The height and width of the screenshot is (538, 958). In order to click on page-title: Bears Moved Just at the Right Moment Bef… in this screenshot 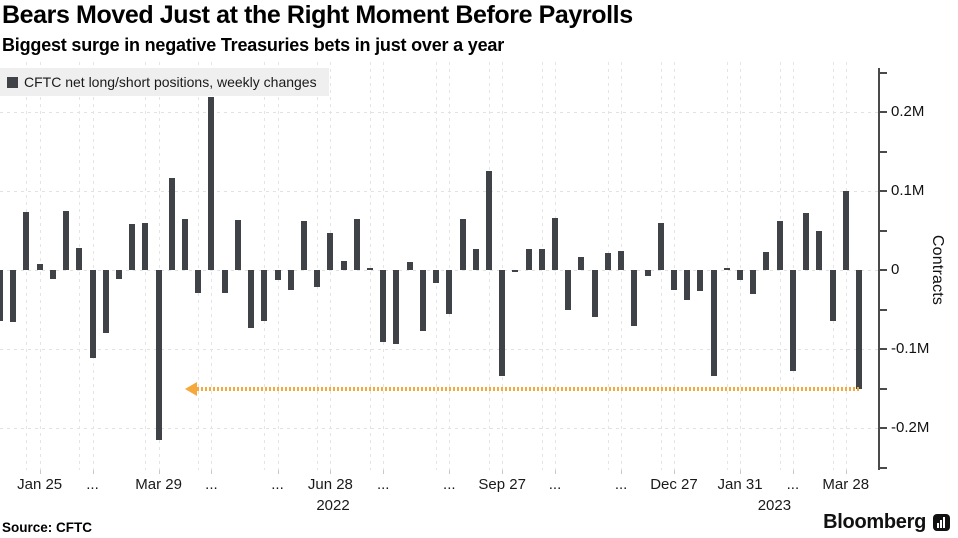, I will do `click(317, 15)`.